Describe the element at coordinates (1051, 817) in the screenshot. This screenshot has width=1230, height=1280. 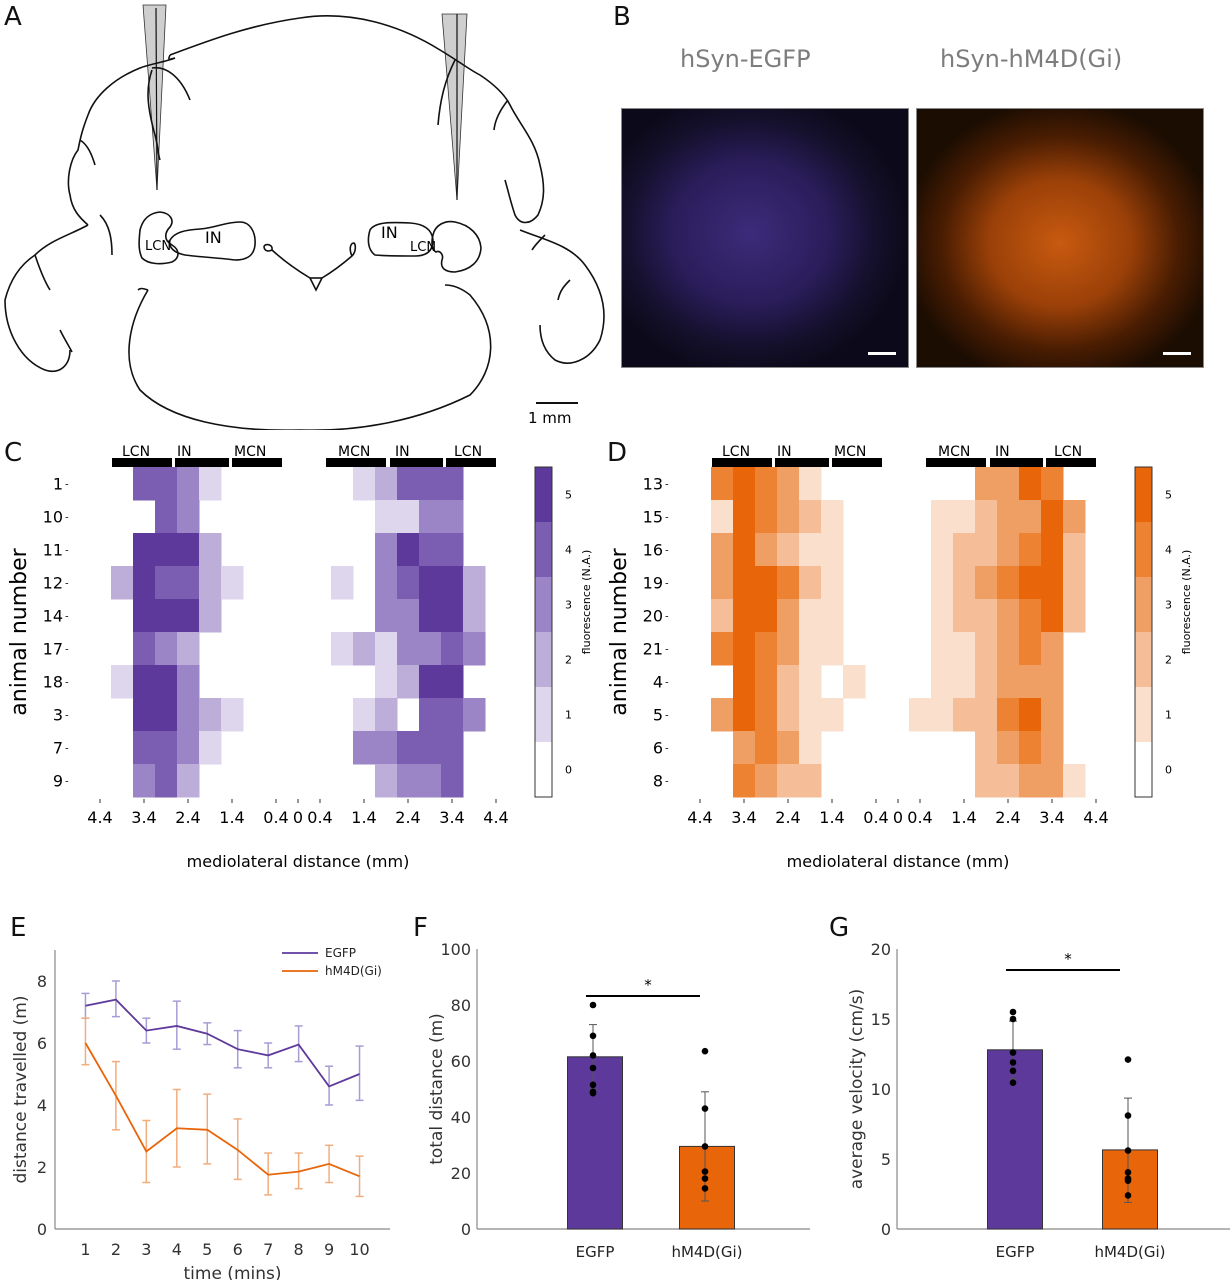
I see `x-tick-label: 3.4` at that location.